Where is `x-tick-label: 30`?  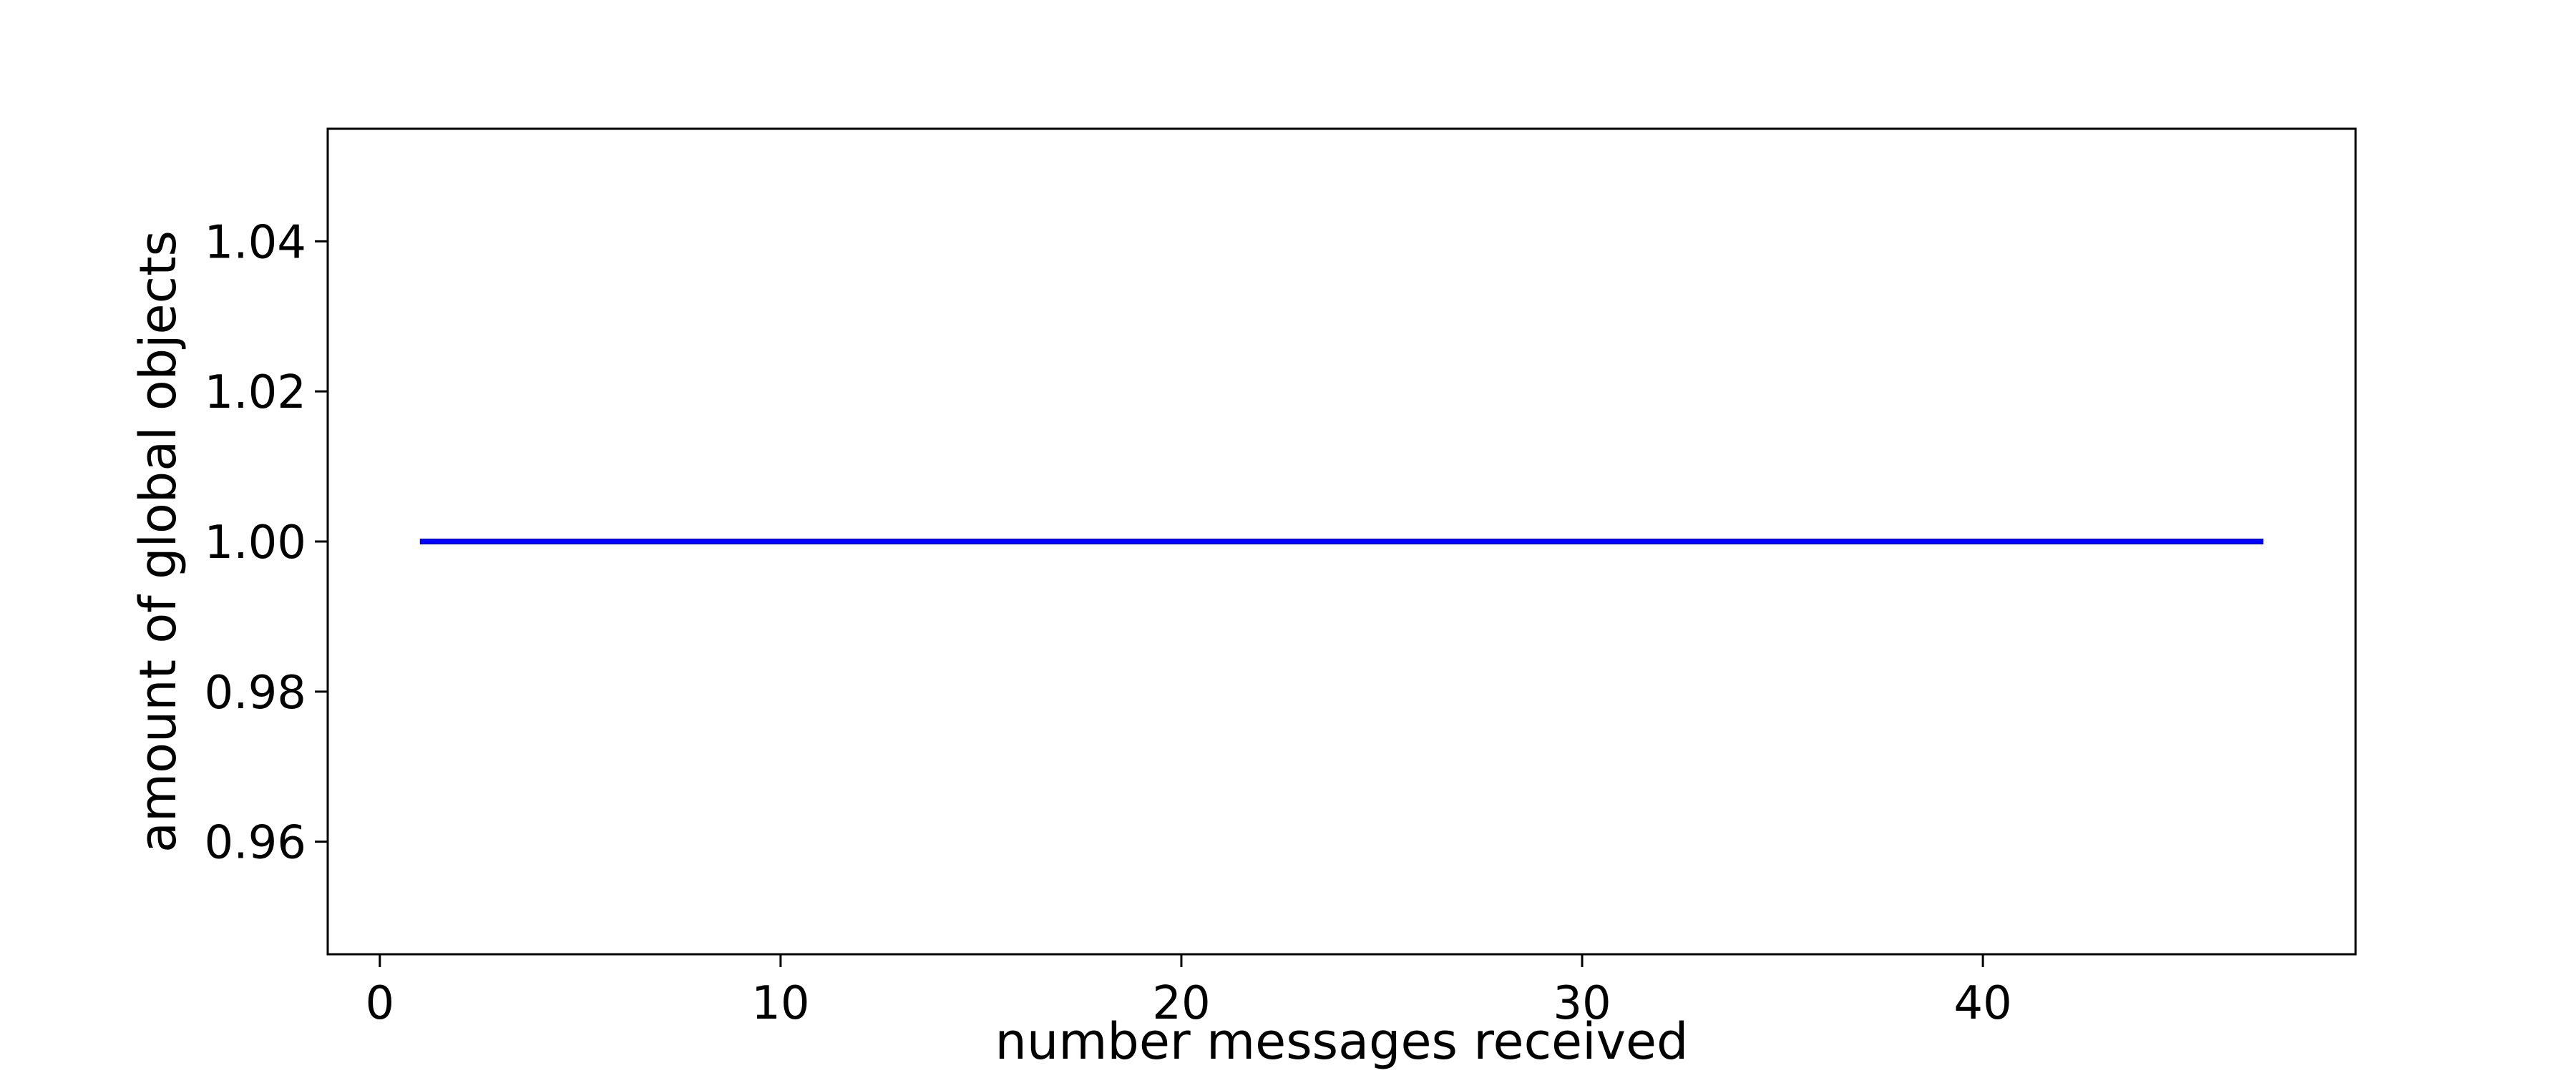
x-tick-label: 30 is located at coordinates (1582, 1003).